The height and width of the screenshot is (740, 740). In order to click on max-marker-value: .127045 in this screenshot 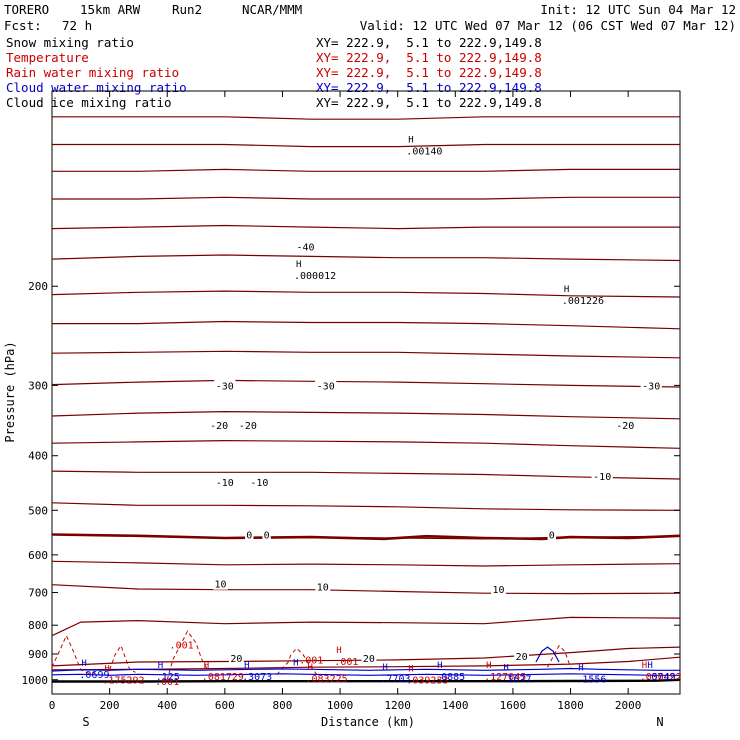, I will do `click(505, 677)`.